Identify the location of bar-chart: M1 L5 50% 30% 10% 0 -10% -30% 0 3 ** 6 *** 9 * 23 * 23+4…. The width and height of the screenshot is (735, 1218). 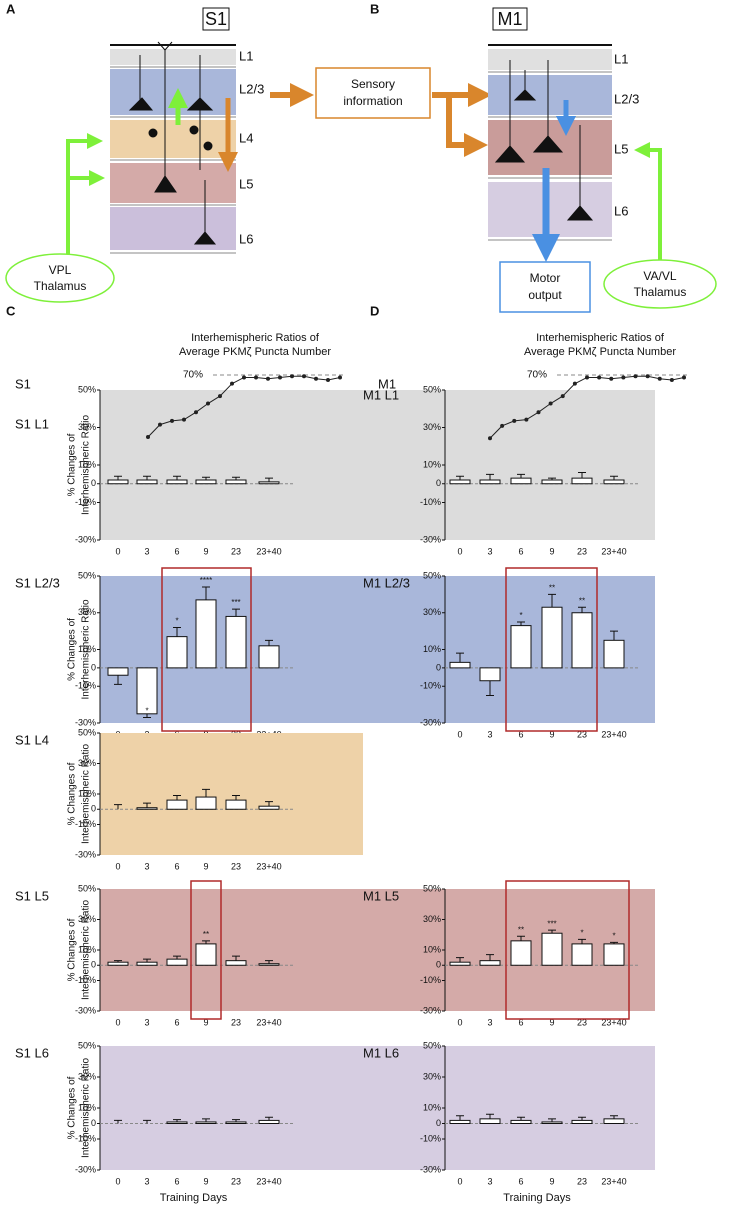
(509, 953).